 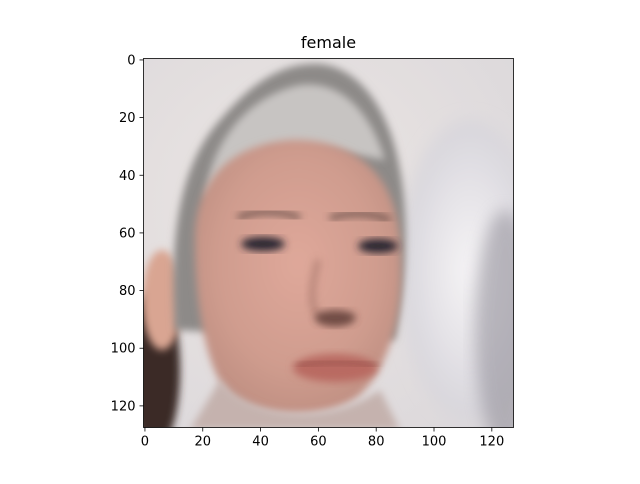 What do you see at coordinates (434, 442) in the screenshot?
I see `x-tick-label: 100` at bounding box center [434, 442].